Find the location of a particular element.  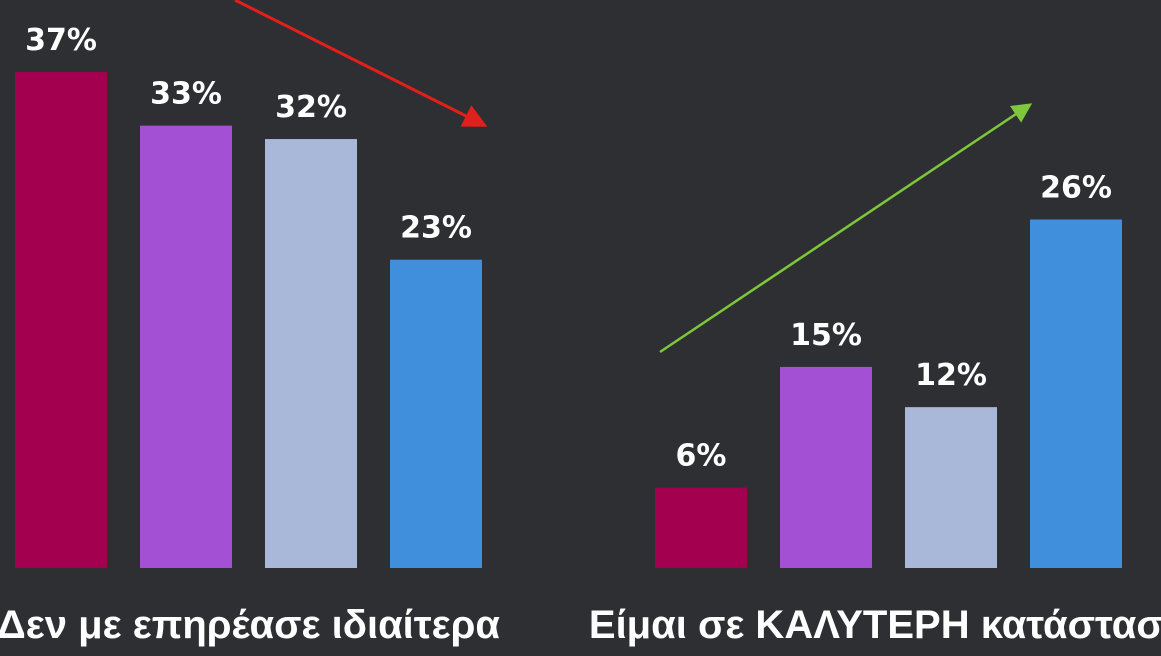

category-label: Δεν με επηρέασε ιδιαίτερα is located at coordinates (250, 625).